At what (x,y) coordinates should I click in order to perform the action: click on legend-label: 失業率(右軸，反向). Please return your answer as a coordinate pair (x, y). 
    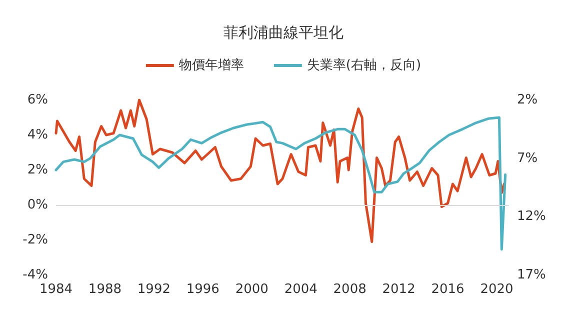
    Looking at the image, I should click on (364, 65).